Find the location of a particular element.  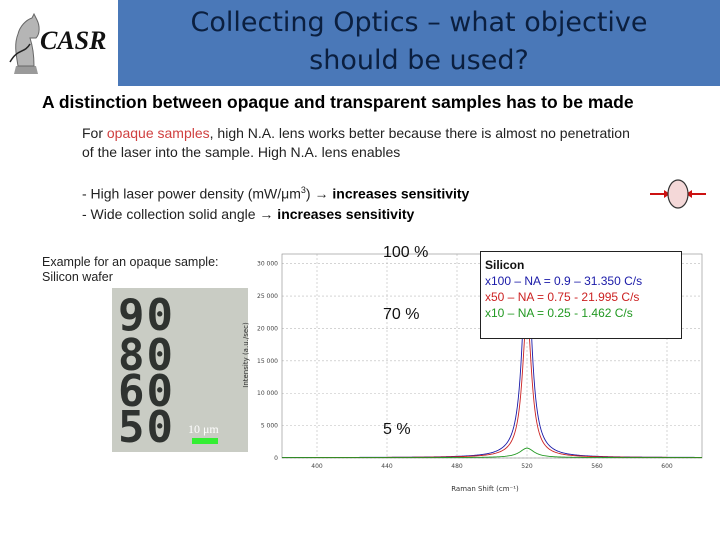

bullet-text: - Wide collection solid angle is located at coordinates (171, 213).